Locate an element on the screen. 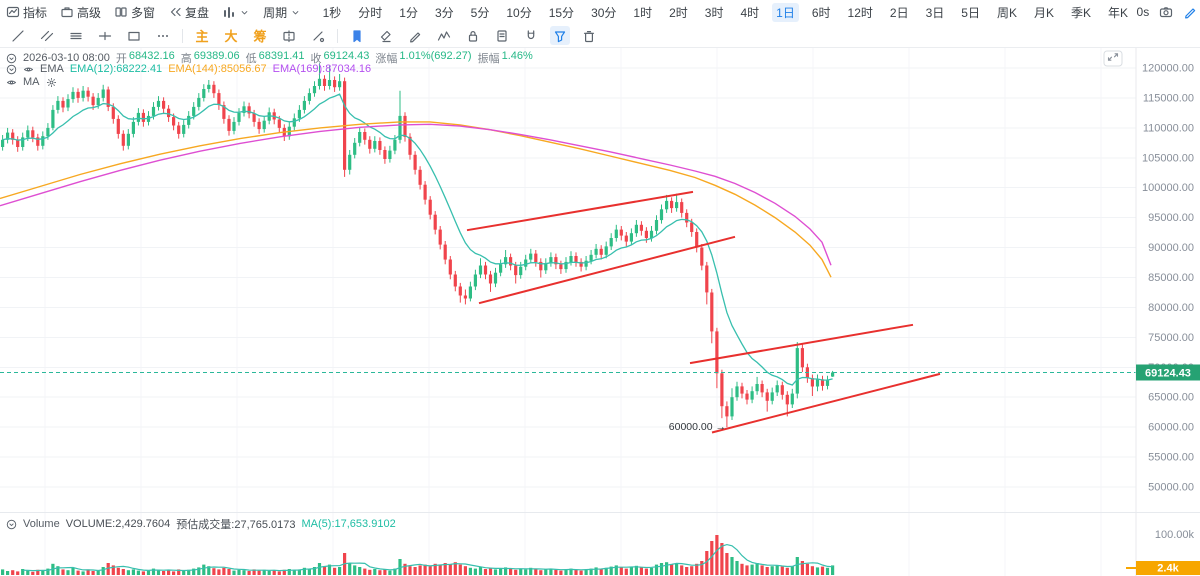 The height and width of the screenshot is (576, 1200). toolbar-left-group: 指标 高级 多窗 复盘 周期 is located at coordinates (160, 12).